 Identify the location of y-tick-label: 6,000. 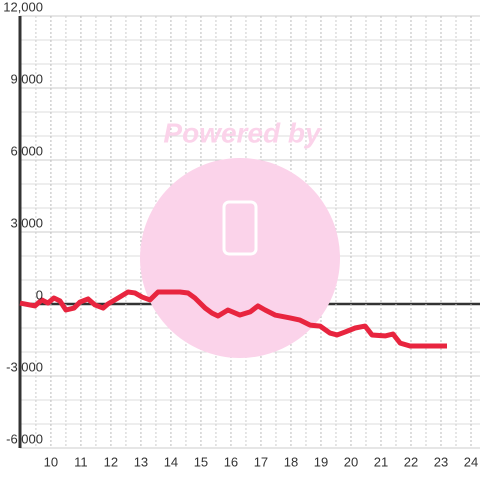
(26, 150).